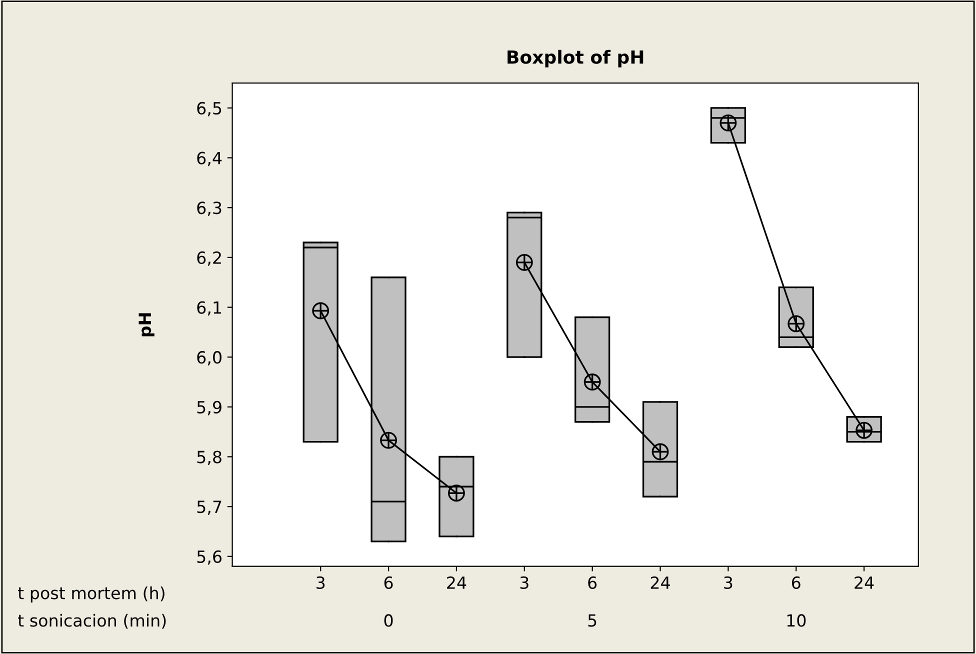 This screenshot has height=654, width=976. Describe the element at coordinates (209, 209) in the screenshot. I see `y-tick-label: 6,3` at that location.